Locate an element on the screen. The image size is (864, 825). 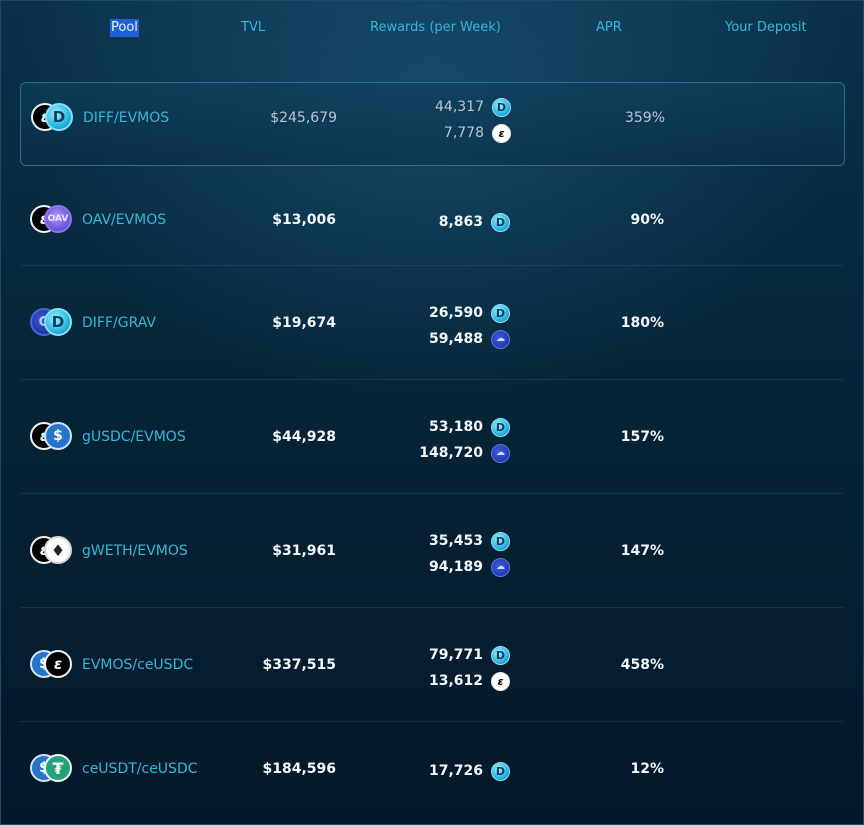
pool-row-oav-evmos: ɛ OAV OAV/EVMOS $13,006 8,863 D 90% is located at coordinates (431, 219).